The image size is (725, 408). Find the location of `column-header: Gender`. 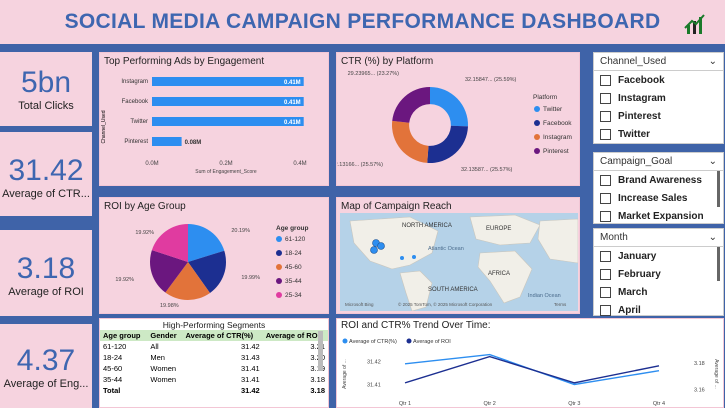

column-header: Gender is located at coordinates (165, 335).